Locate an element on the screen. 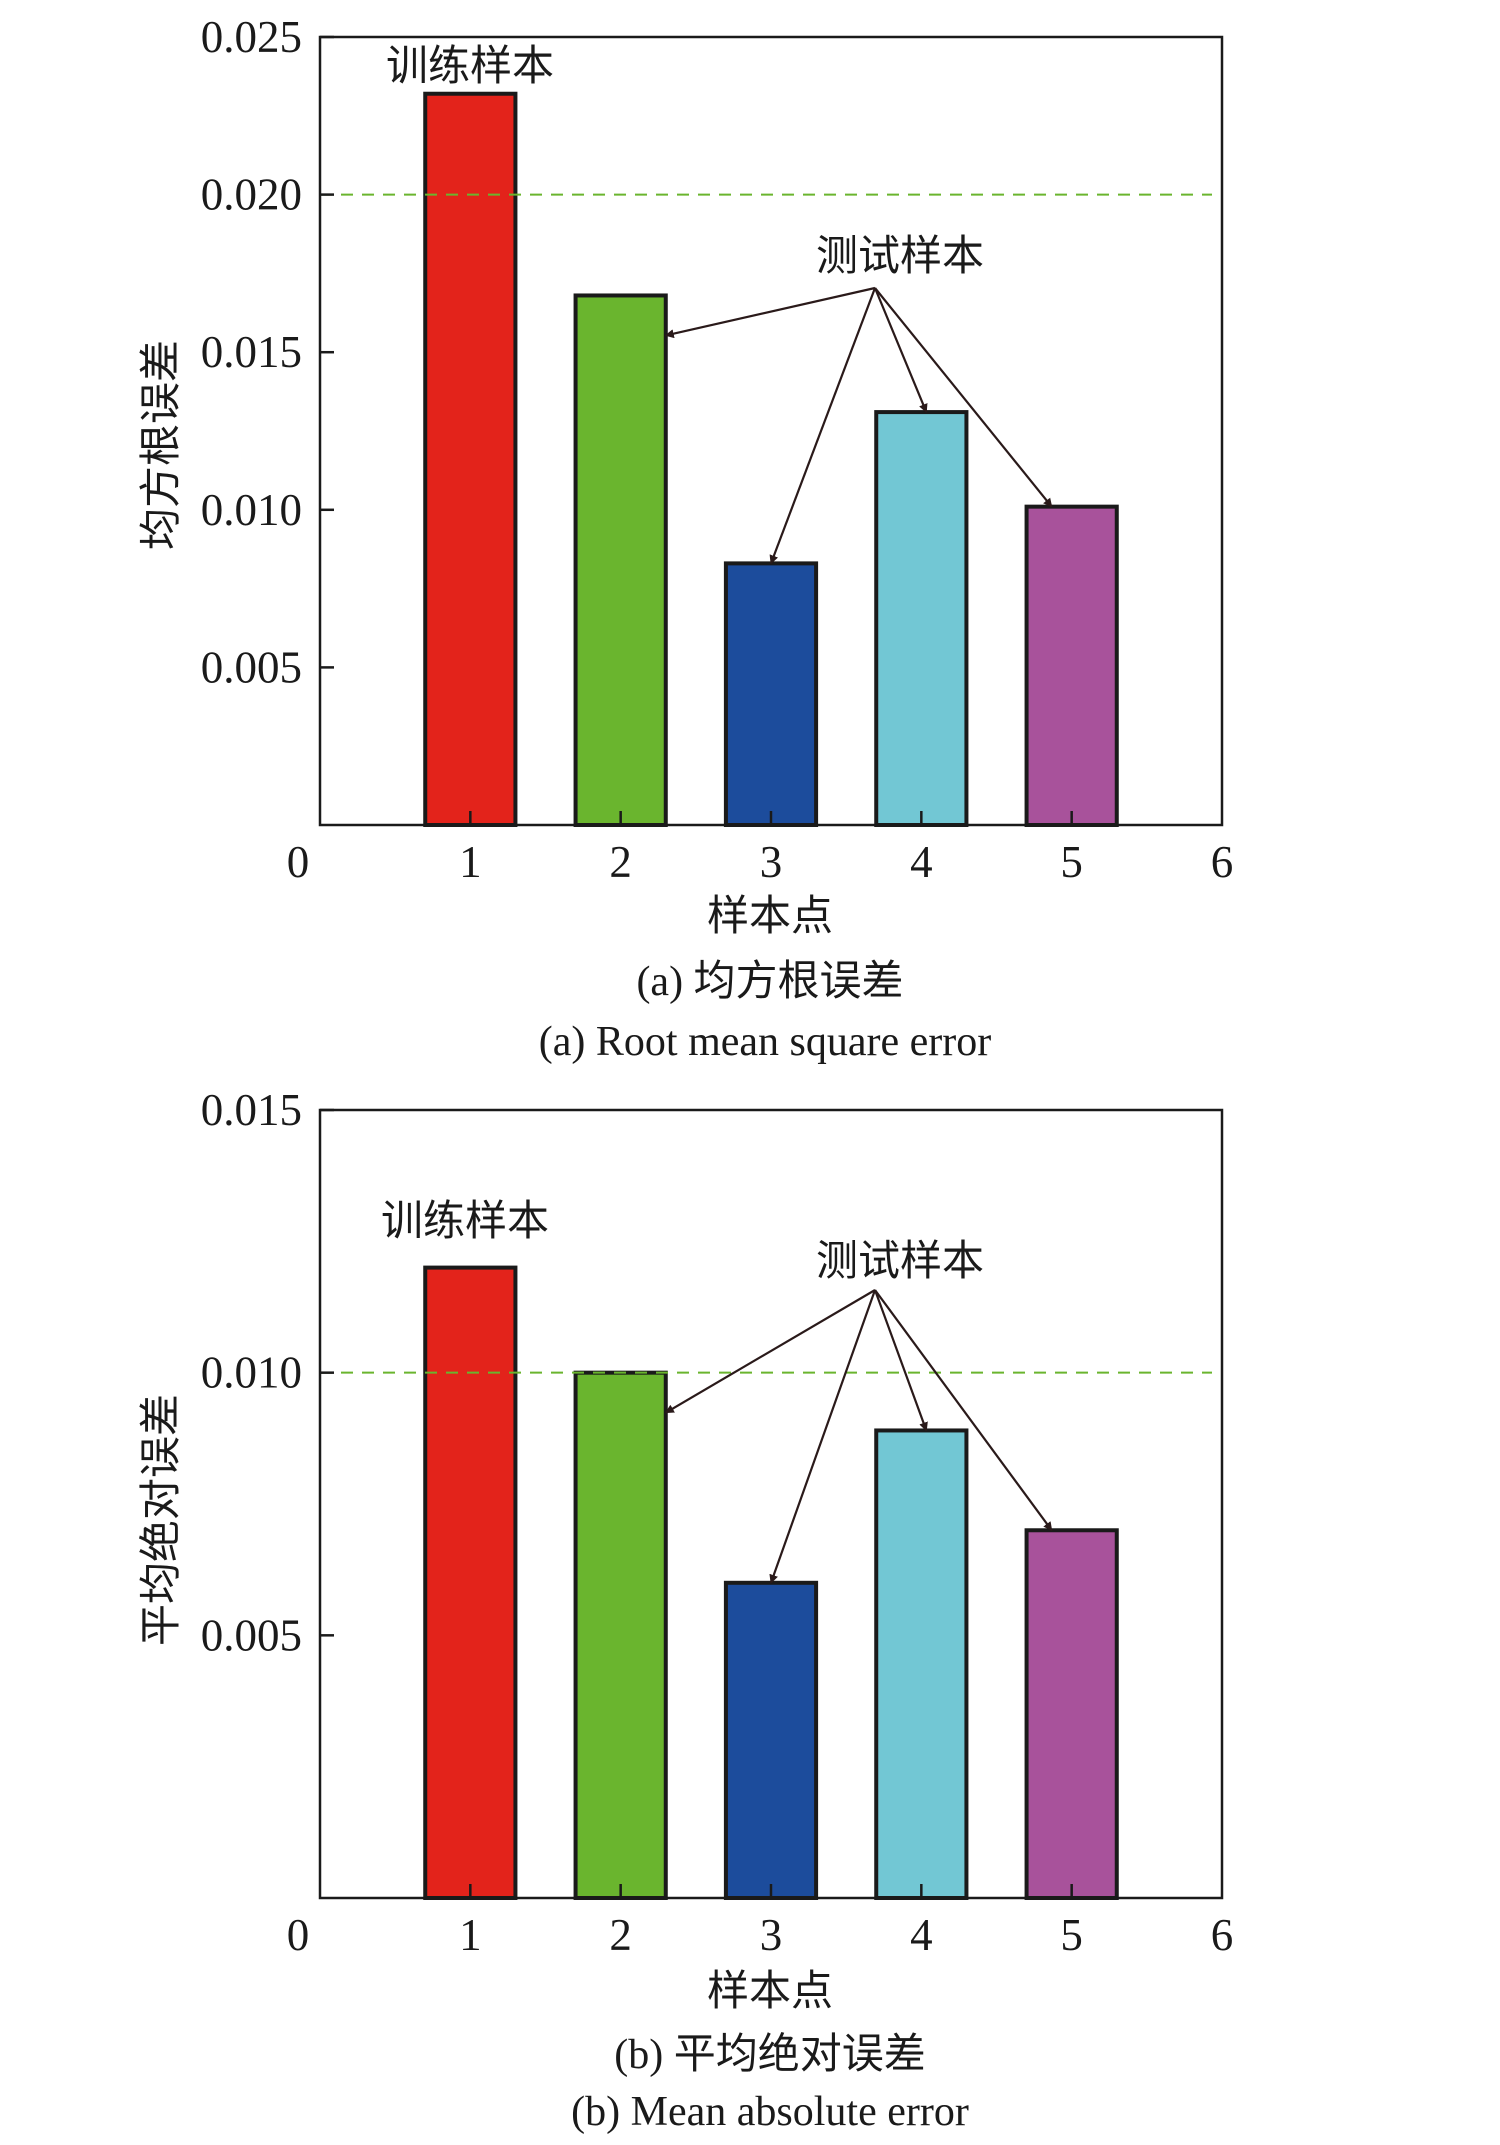  rmse-x-axis-label: 样本点 is located at coordinates (770, 917).